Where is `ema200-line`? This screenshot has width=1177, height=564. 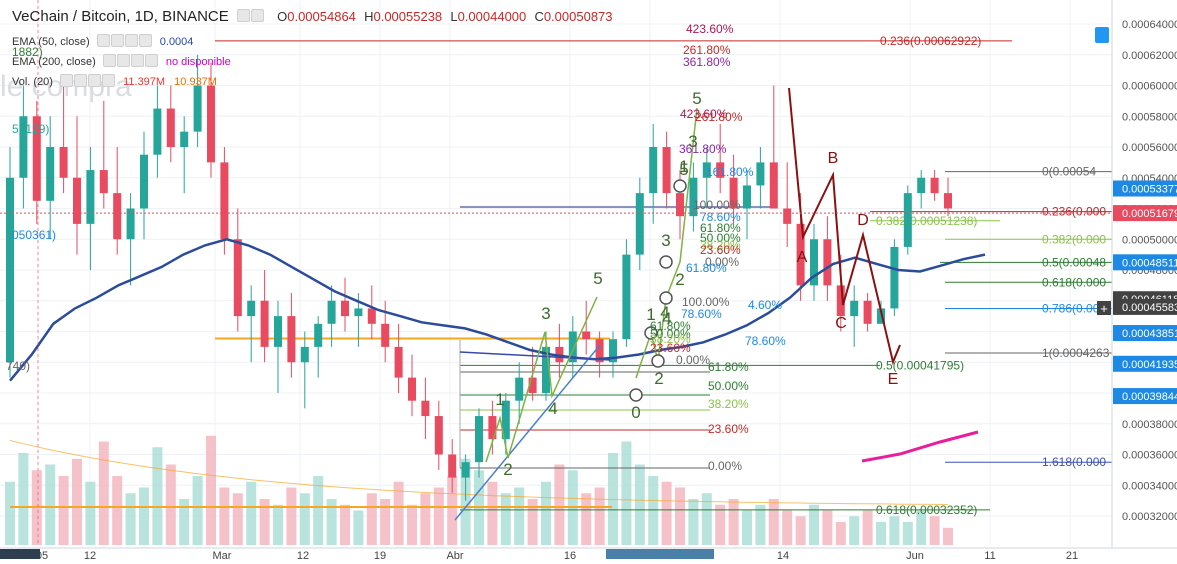
ema200-line is located at coordinates (920, 446).